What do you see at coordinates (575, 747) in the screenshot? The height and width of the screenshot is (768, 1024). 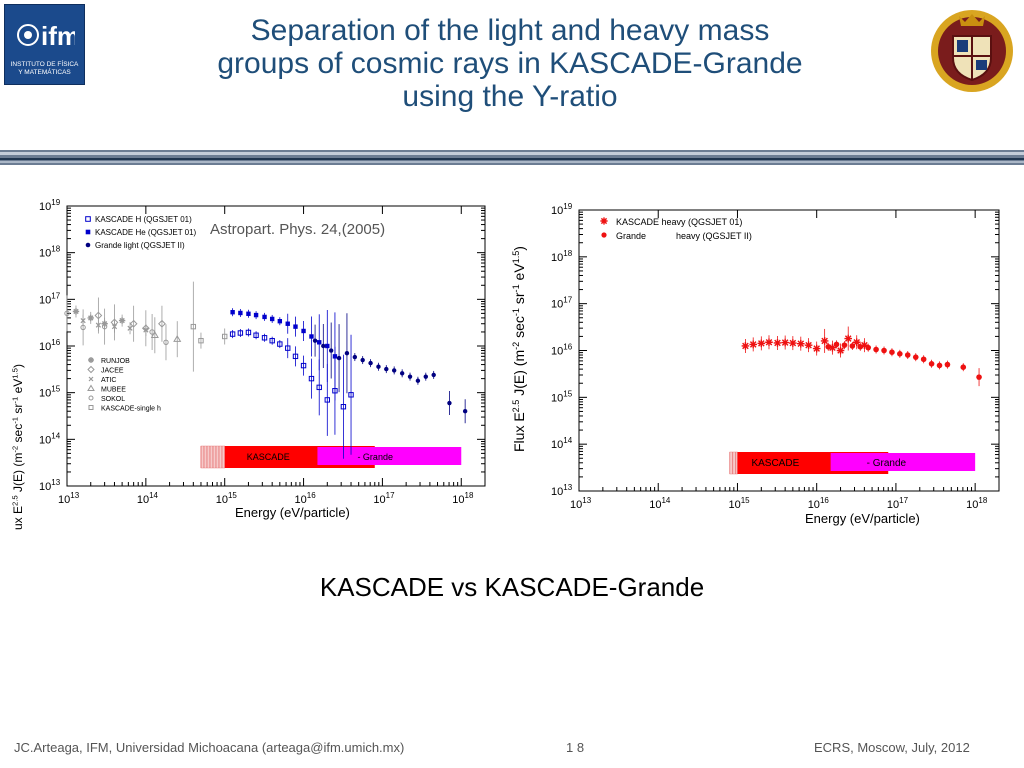 I see `footer-page-number: 1 8` at bounding box center [575, 747].